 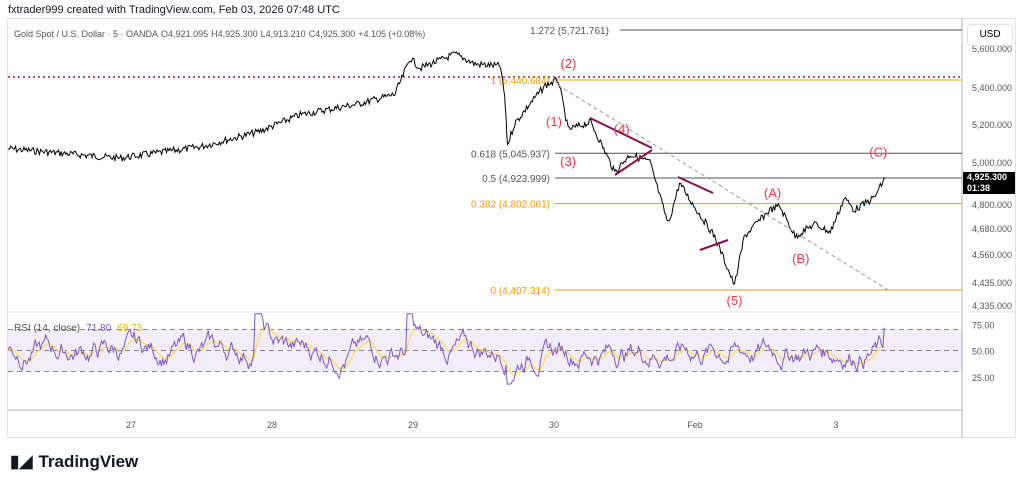 I want to click on fib-level-label: 0.618 (5,045.937), so click(x=510, y=154).